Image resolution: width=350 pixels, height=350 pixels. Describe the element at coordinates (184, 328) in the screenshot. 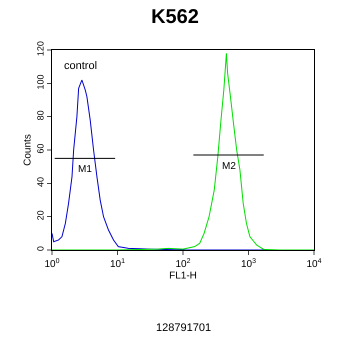

I see `text: 128791701` at that location.